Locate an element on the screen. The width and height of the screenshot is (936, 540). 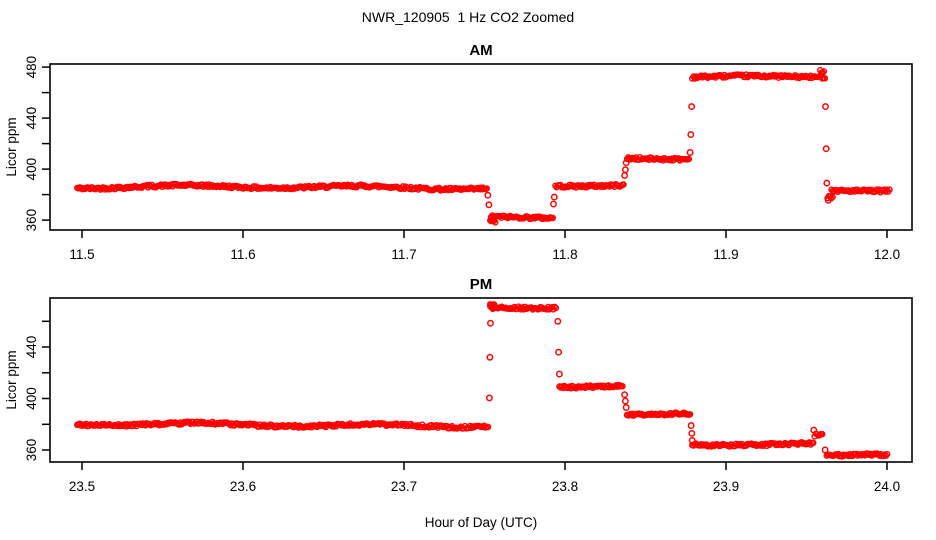
x-tick-label: 11.6 is located at coordinates (242, 254).